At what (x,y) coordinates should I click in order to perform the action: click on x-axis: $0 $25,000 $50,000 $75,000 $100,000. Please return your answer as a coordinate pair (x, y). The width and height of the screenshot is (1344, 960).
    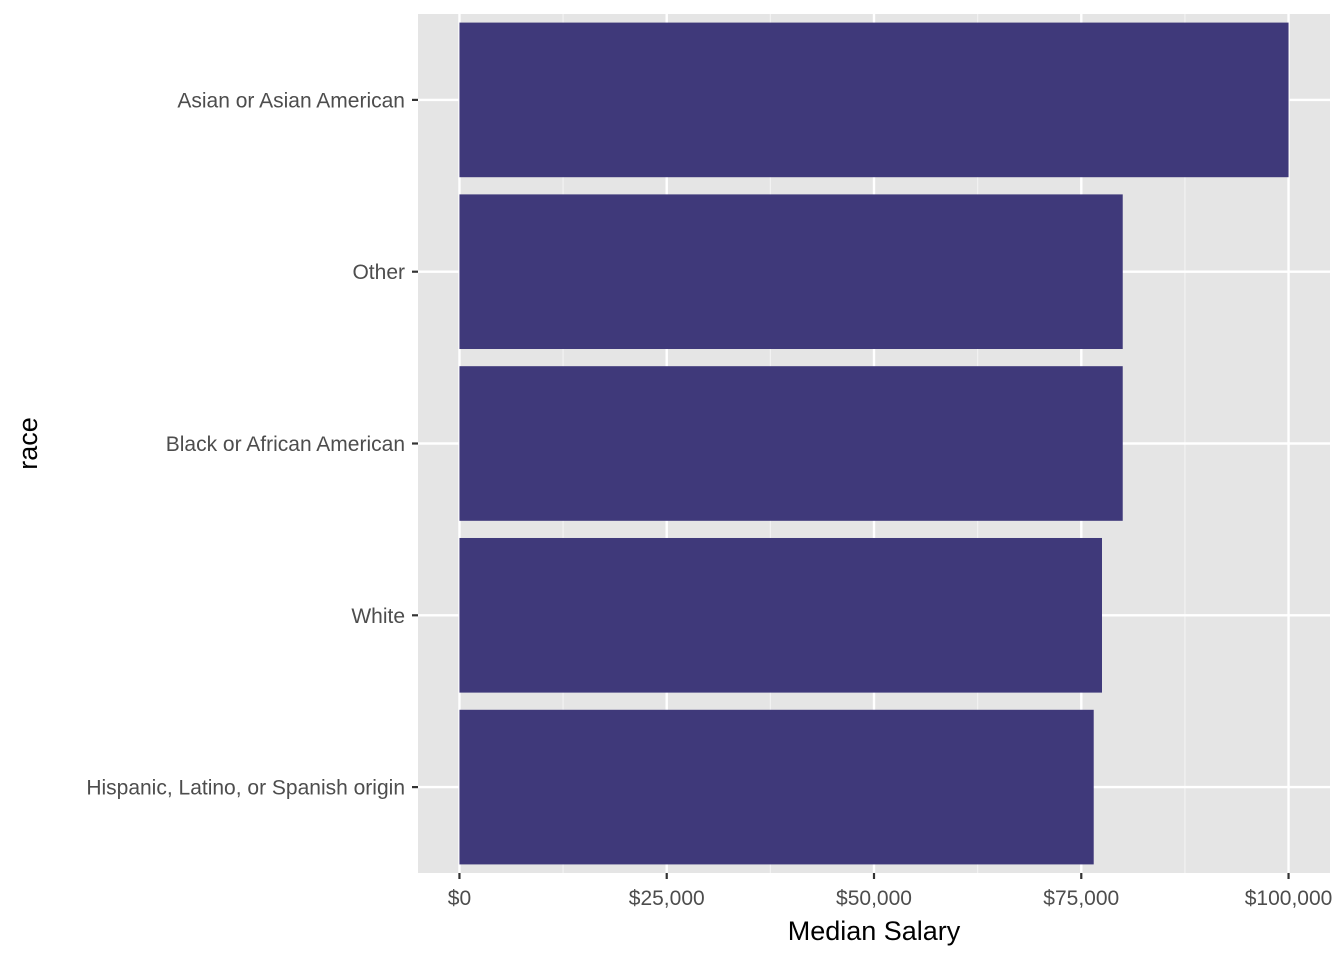
    Looking at the image, I should click on (890, 891).